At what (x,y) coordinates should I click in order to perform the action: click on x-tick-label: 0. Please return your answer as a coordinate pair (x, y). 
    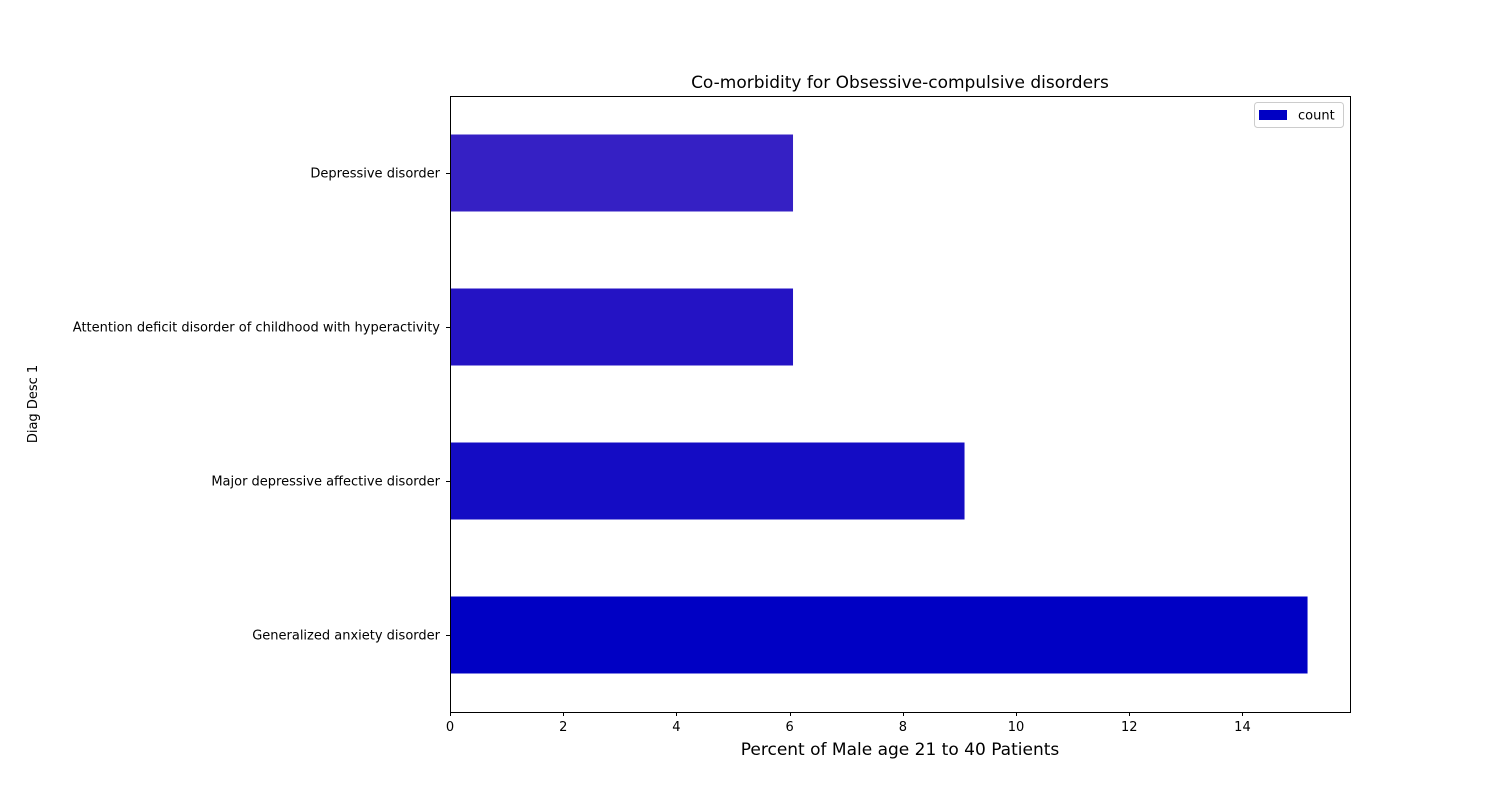
    Looking at the image, I should click on (450, 727).